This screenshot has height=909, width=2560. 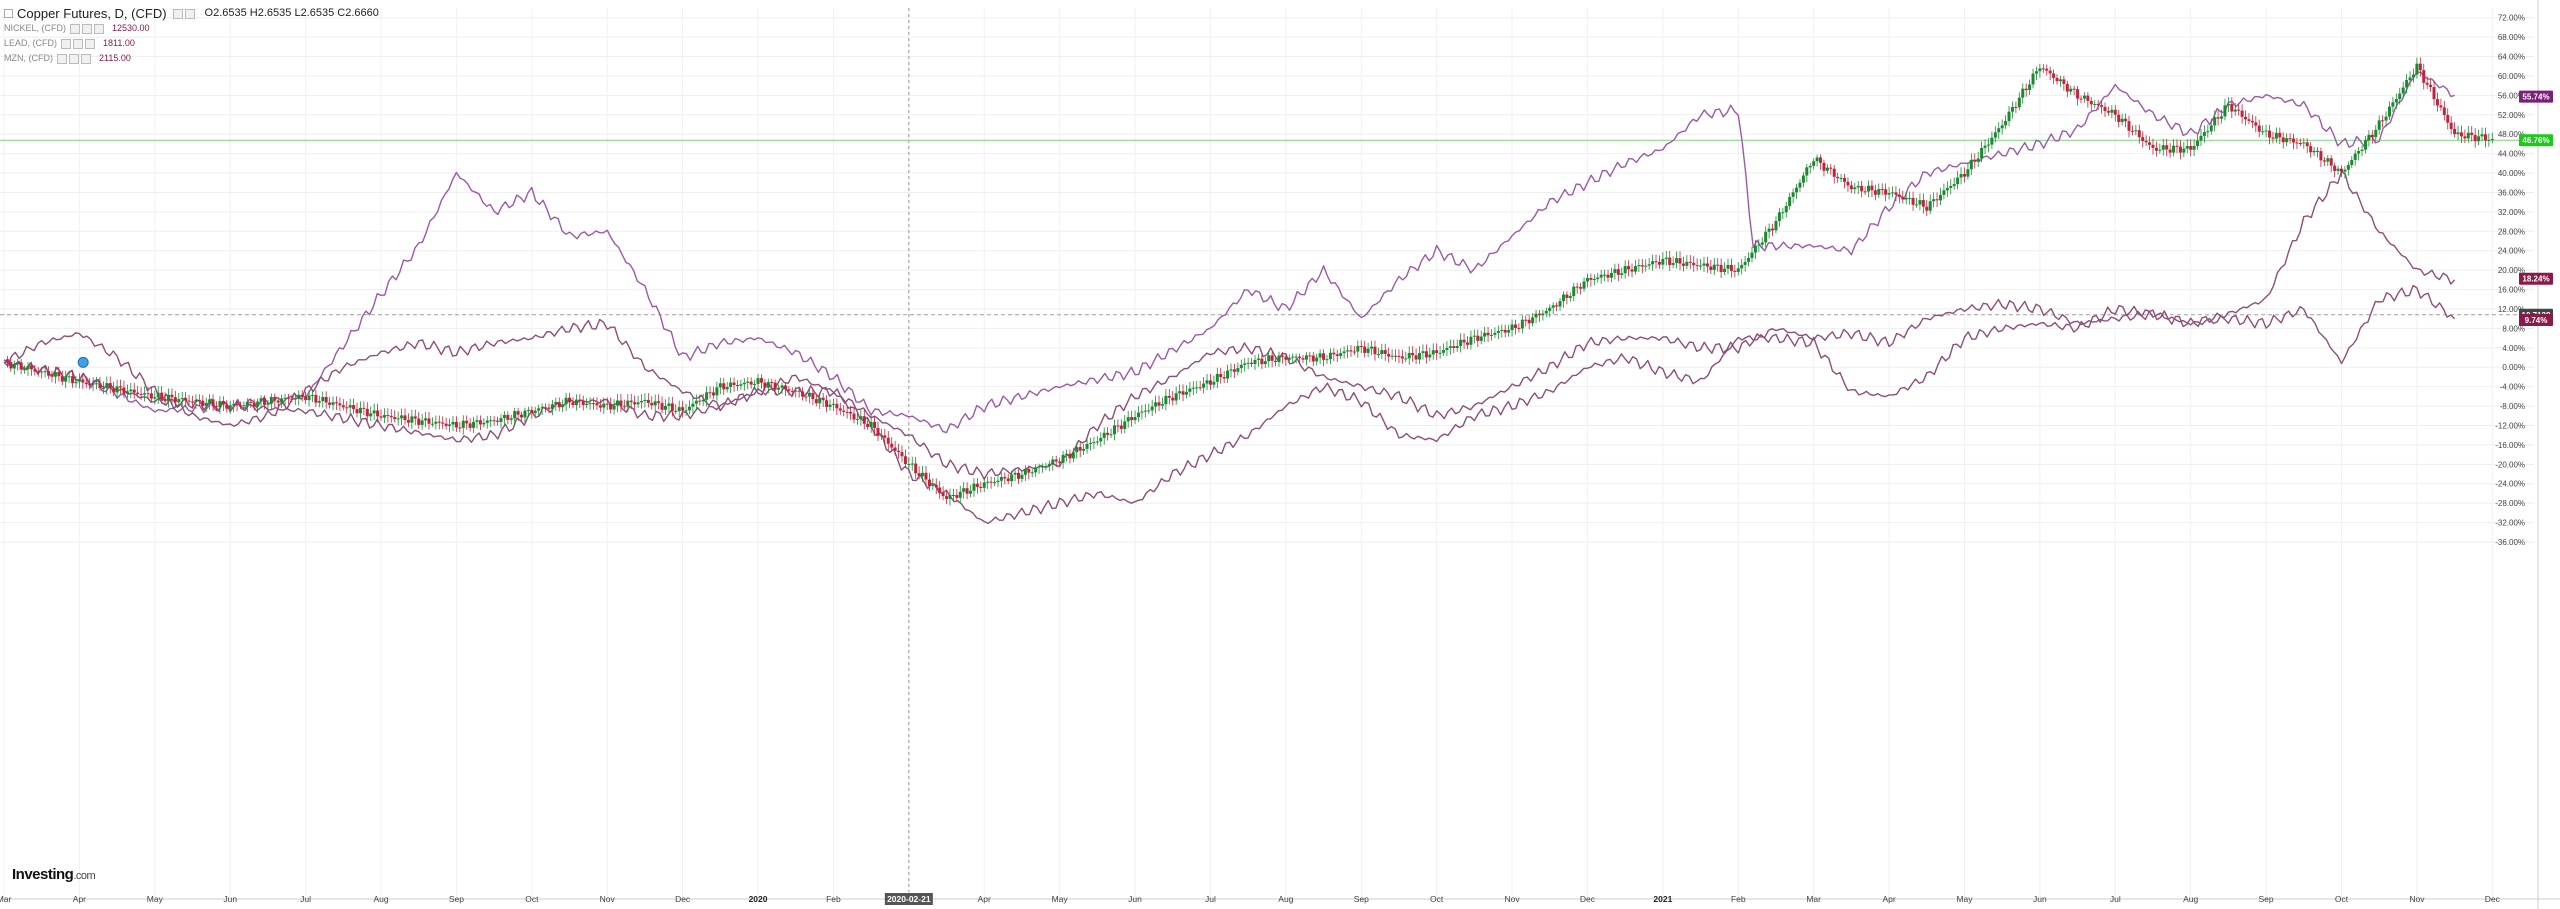 What do you see at coordinates (92, 13) in the screenshot?
I see `legend-title: Copper Futures, D, (CFD)` at bounding box center [92, 13].